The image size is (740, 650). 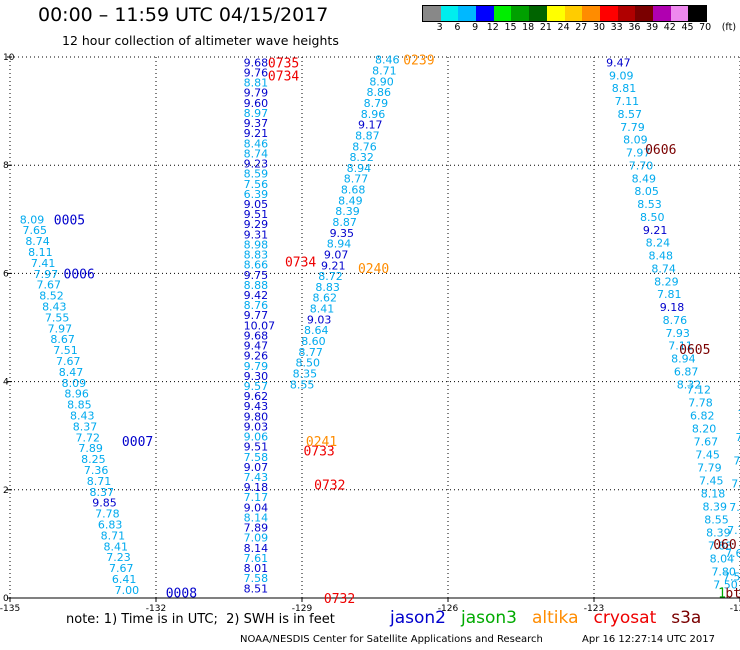 What do you see at coordinates (723, 571) in the screenshot?
I see `swh-value: 7.80` at bounding box center [723, 571].